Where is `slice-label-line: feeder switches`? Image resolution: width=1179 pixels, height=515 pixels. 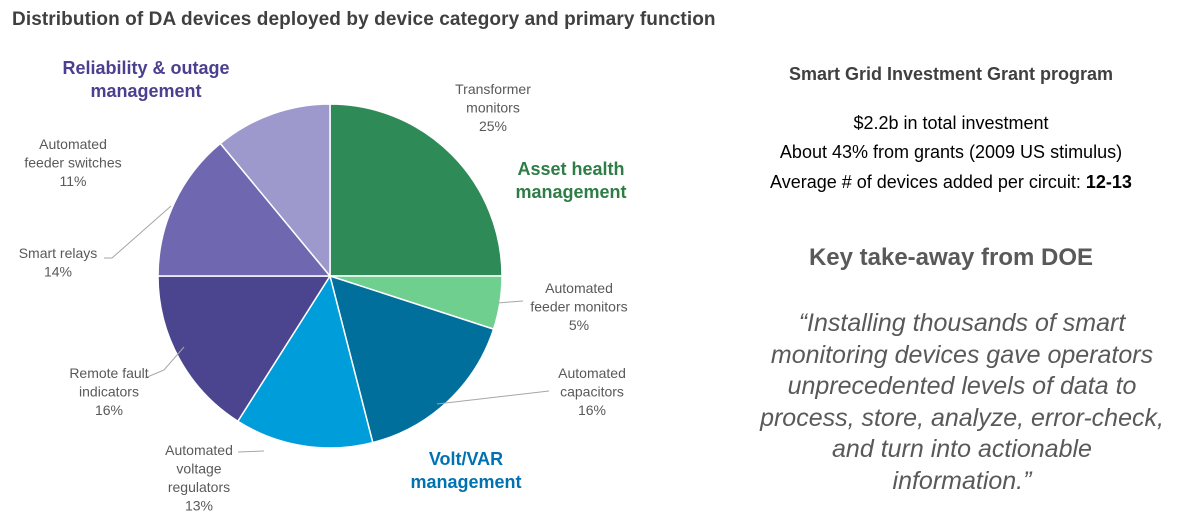
slice-label-line: feeder switches is located at coordinates (72, 163).